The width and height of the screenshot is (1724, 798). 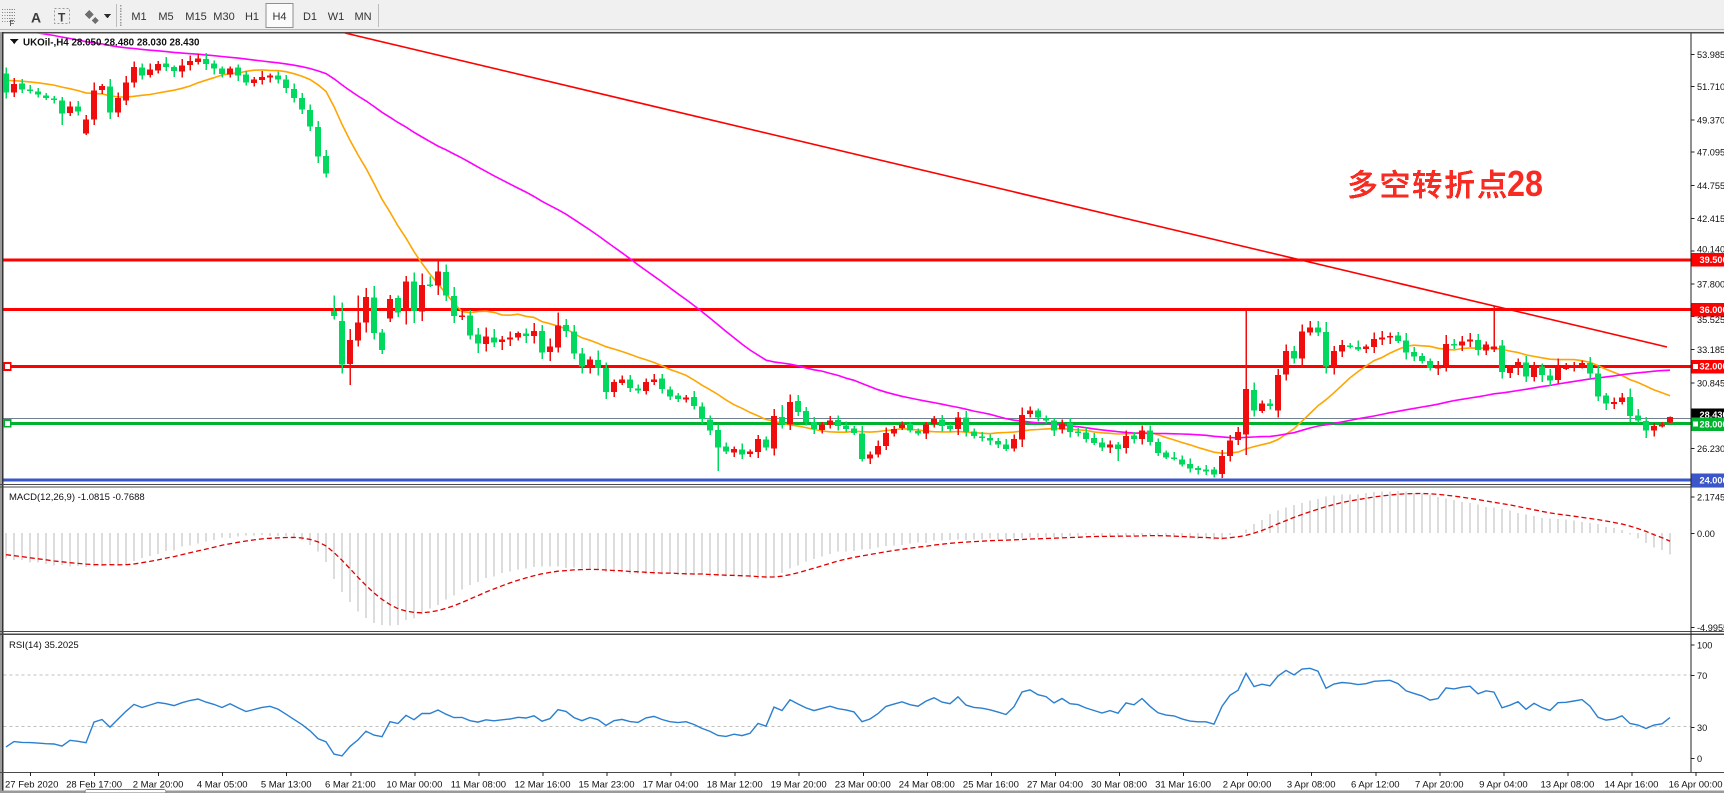 What do you see at coordinates (336, 17) in the screenshot?
I see `svg-text: W1` at bounding box center [336, 17].